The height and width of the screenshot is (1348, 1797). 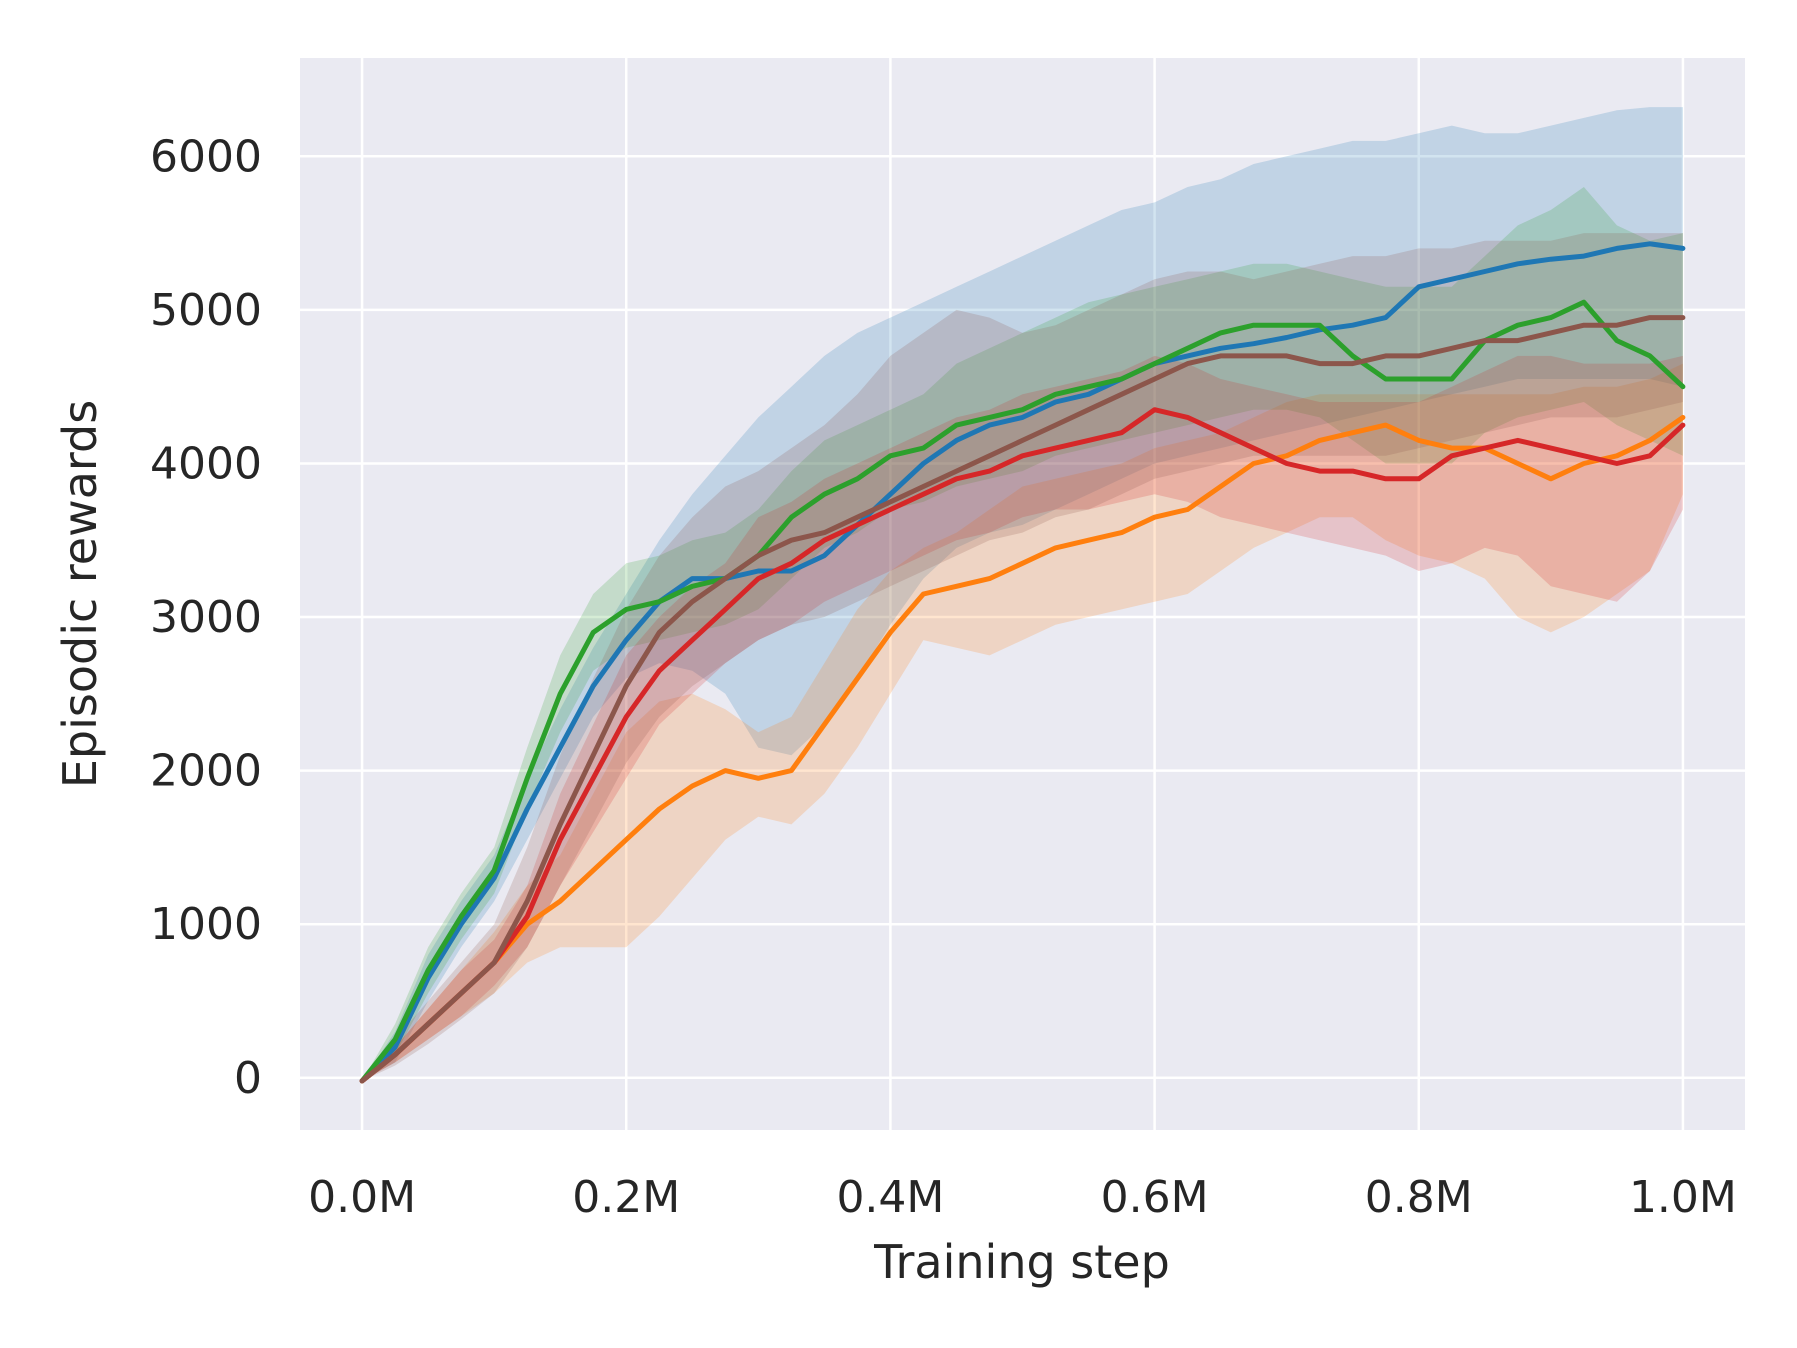 What do you see at coordinates (206, 924) in the screenshot?
I see `y-tick-label: 1000` at bounding box center [206, 924].